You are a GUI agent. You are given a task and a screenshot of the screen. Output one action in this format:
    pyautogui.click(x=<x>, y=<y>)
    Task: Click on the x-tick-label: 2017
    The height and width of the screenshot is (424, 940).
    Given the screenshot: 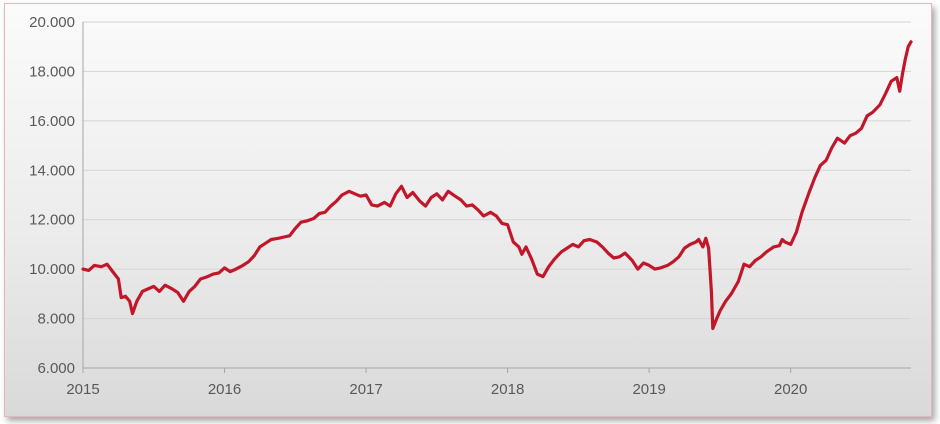 What is the action you would take?
    pyautogui.click(x=365, y=389)
    